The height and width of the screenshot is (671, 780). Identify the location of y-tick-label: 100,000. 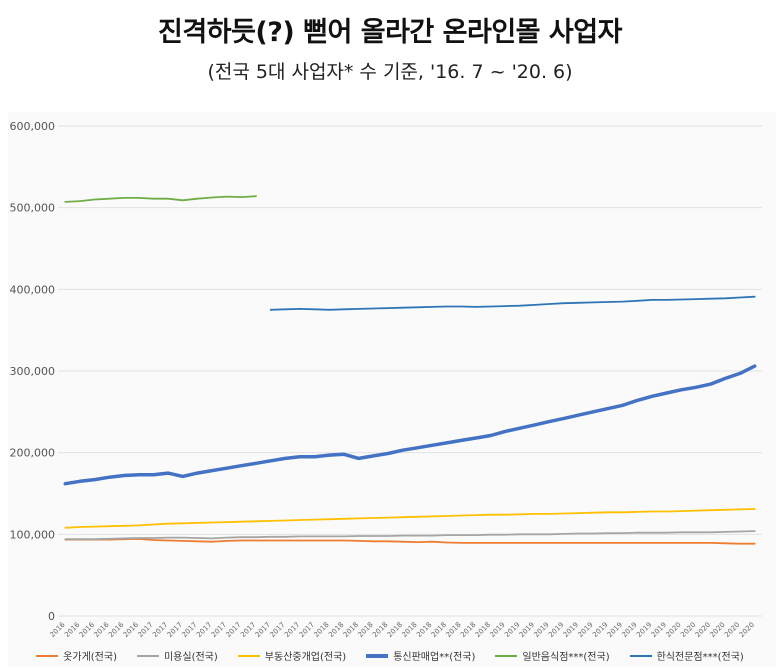
(33, 534).